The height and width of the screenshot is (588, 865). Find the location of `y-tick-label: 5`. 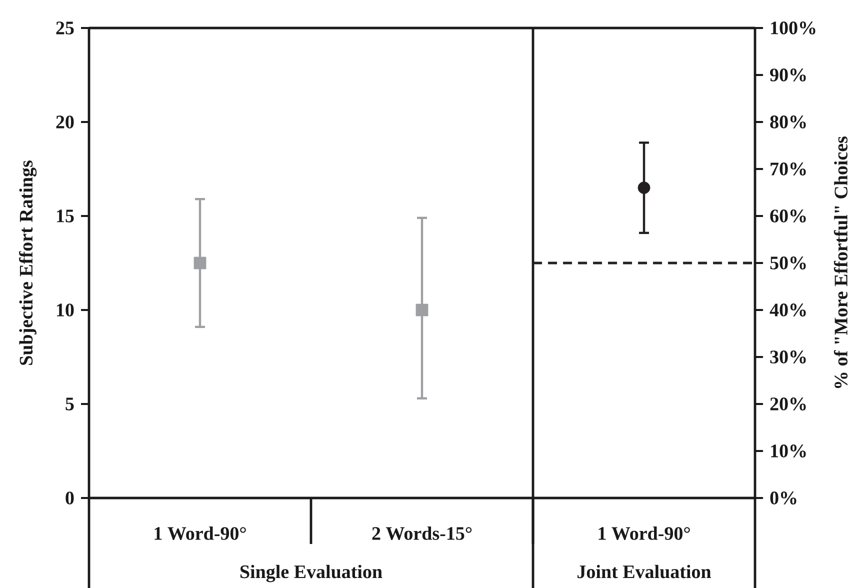

y-tick-label: 5 is located at coordinates (70, 404).